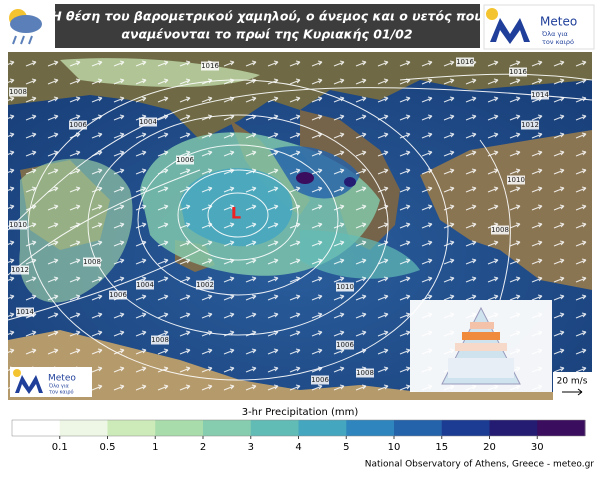  I want to click on colorbar-tick-label: 2, so click(203, 447).